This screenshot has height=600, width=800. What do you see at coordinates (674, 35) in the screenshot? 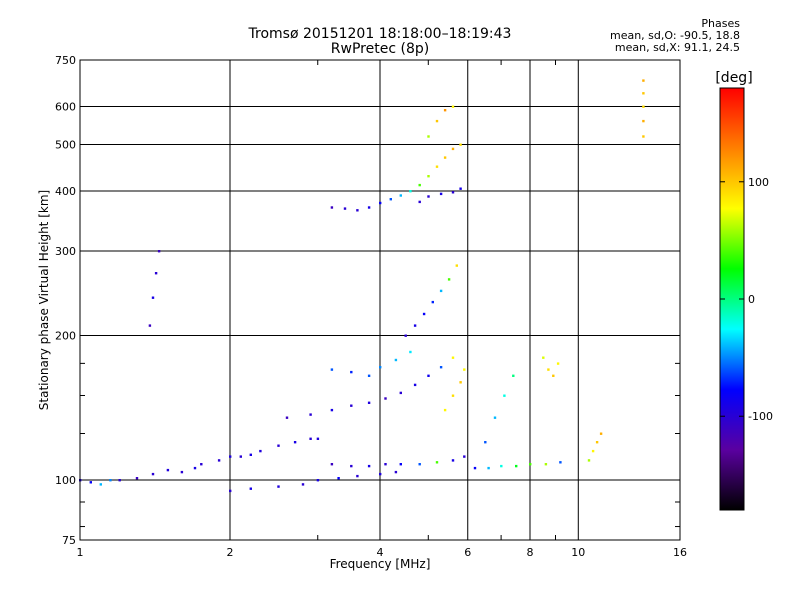
I see `stats-o-mode: mean, sd,O: -90.5, 18.8` at bounding box center [674, 35].